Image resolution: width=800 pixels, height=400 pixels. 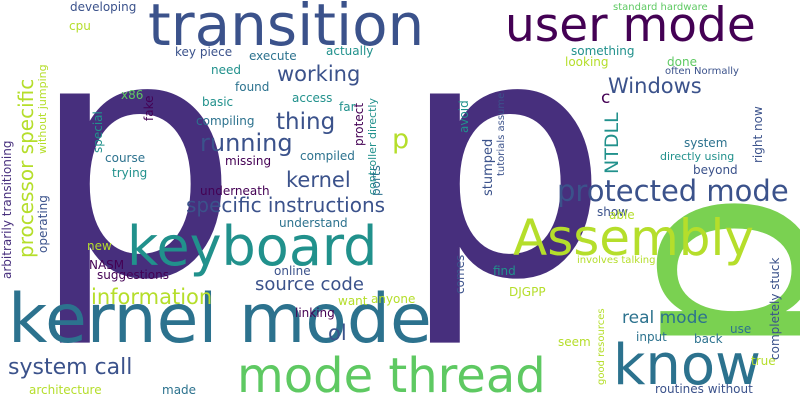 What do you see at coordinates (337, 333) in the screenshot?
I see `word-ol: ol` at bounding box center [337, 333].